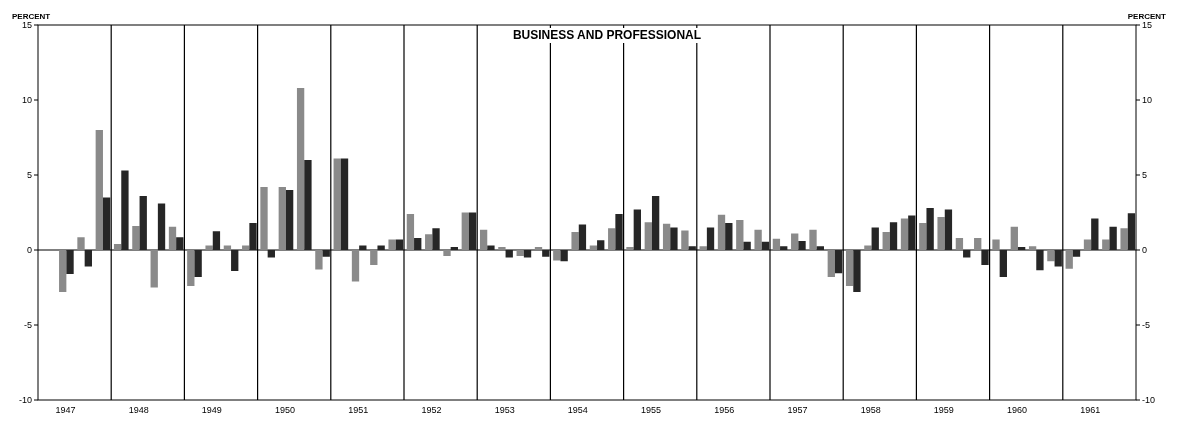 This screenshot has height=430, width=1181. I want to click on y2-tick-label: -10, so click(1149, 400).